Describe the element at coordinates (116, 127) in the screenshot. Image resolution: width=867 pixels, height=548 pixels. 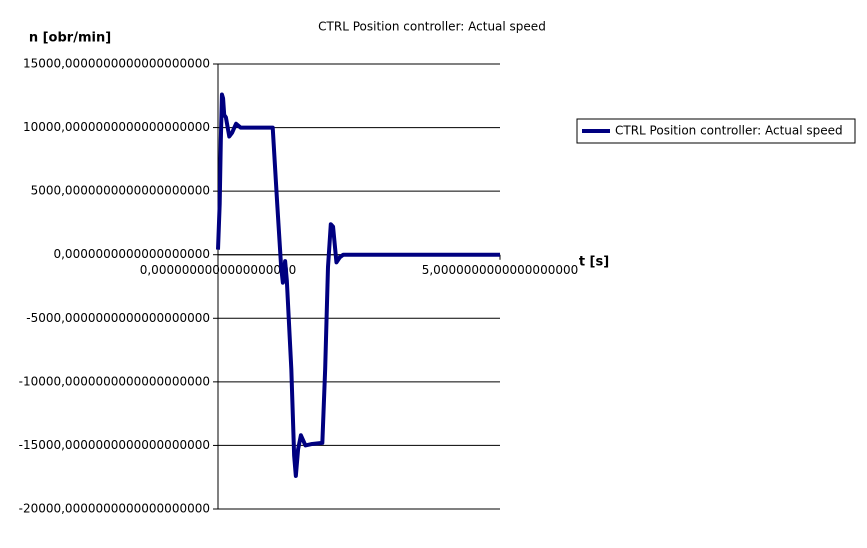
I see `y-tick-label: 10000,0000000000000000000` at that location.